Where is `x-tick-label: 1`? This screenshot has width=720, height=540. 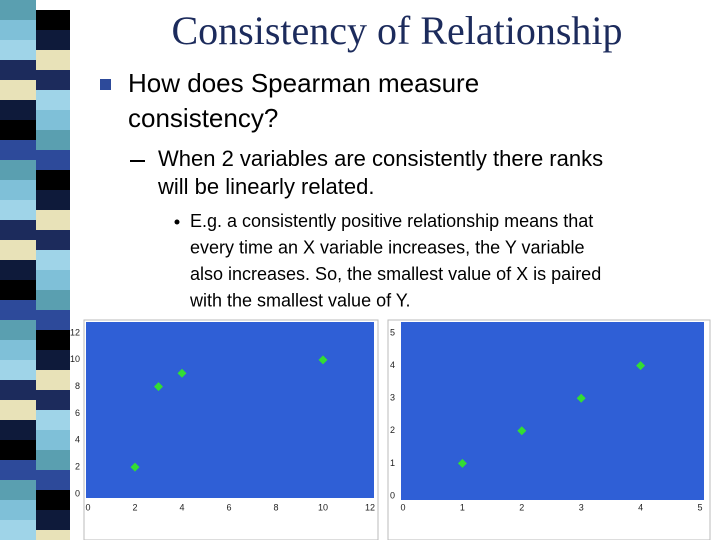 x-tick-label: 1 is located at coordinates (462, 507).